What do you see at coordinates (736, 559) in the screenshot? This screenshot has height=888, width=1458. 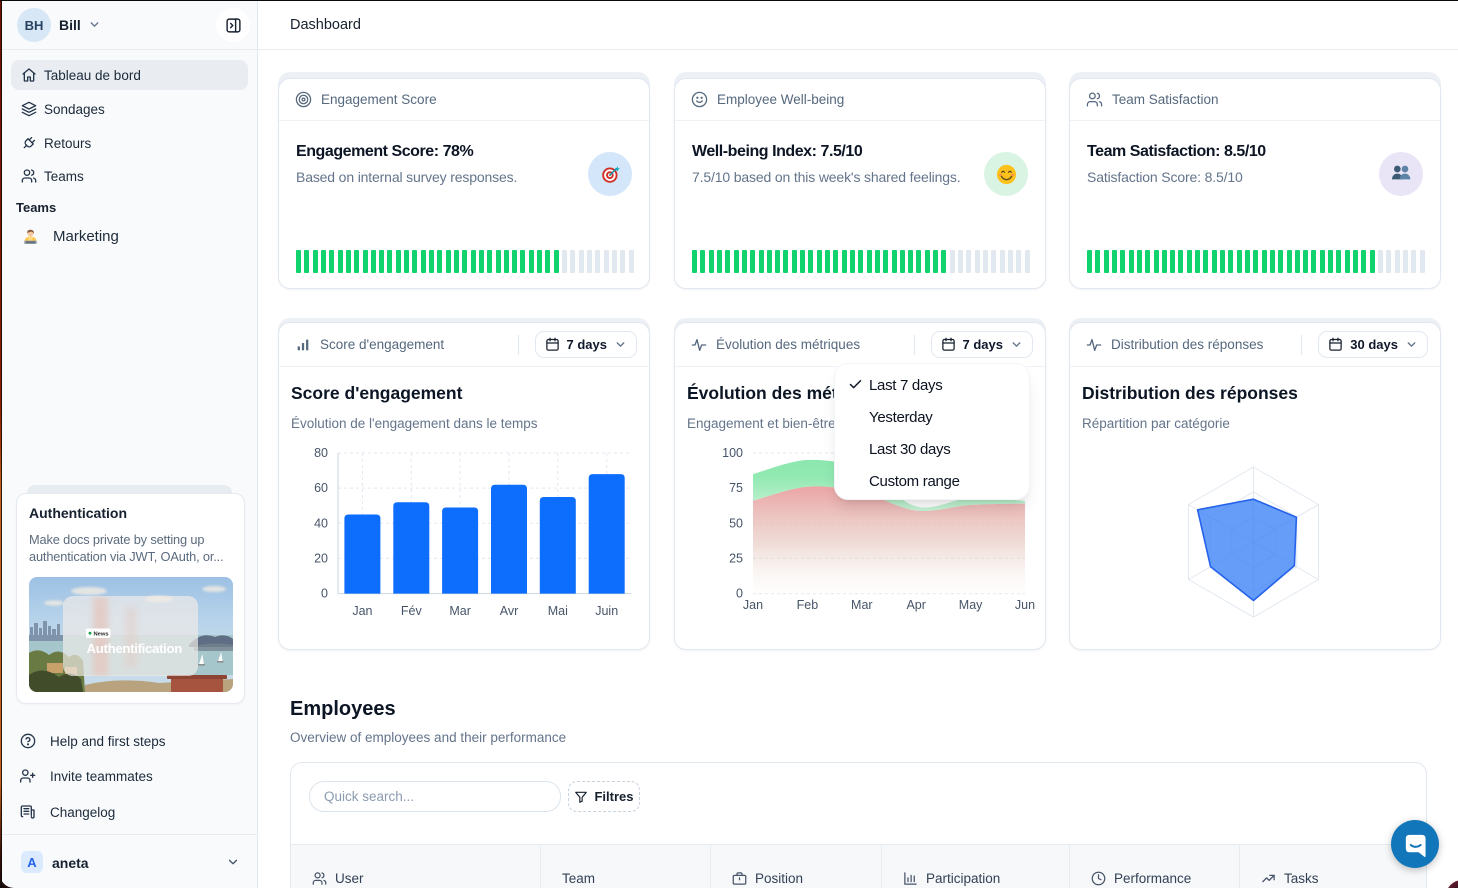 I see `svg-text: 25` at bounding box center [736, 559].